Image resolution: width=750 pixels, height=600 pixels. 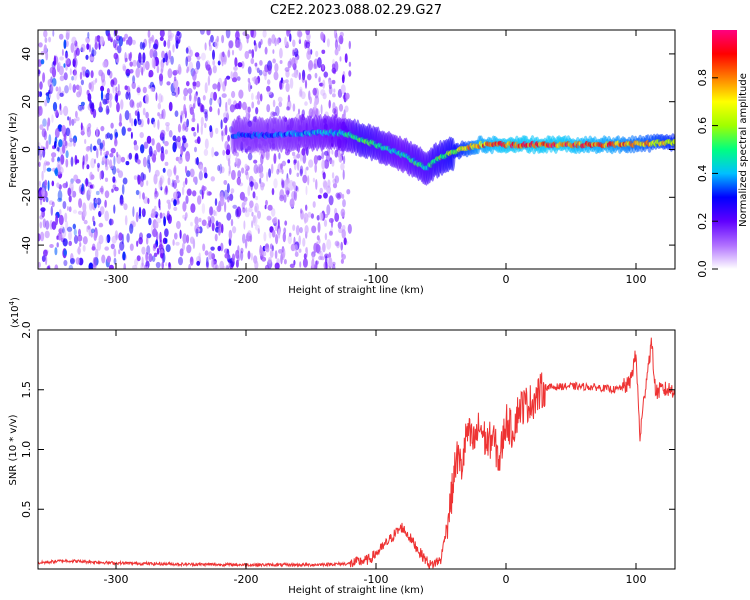 What do you see at coordinates (356, 10) in the screenshot?
I see `figure-title: C2E2.2023.088.02.29.G27` at bounding box center [356, 10].